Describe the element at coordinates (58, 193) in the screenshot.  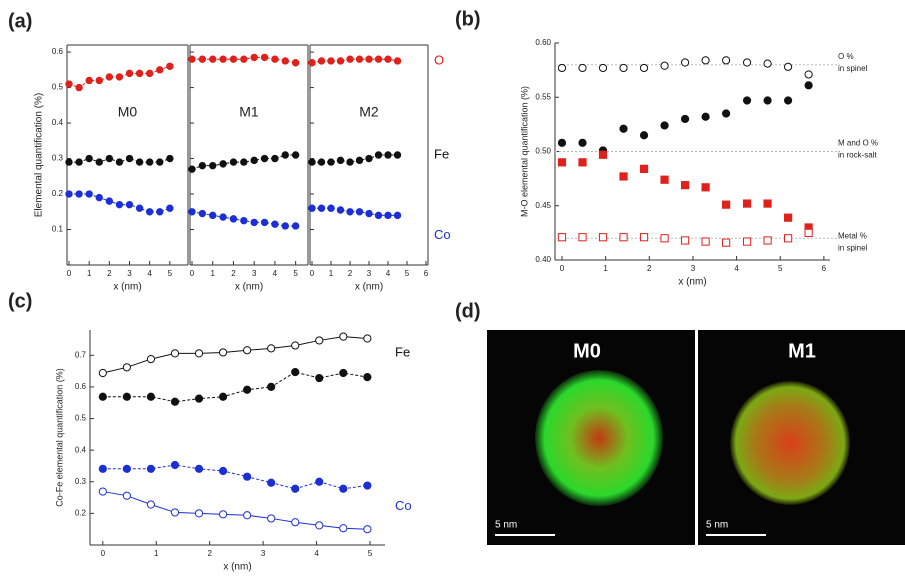
I see `y-tick-label: 0.2` at that location.